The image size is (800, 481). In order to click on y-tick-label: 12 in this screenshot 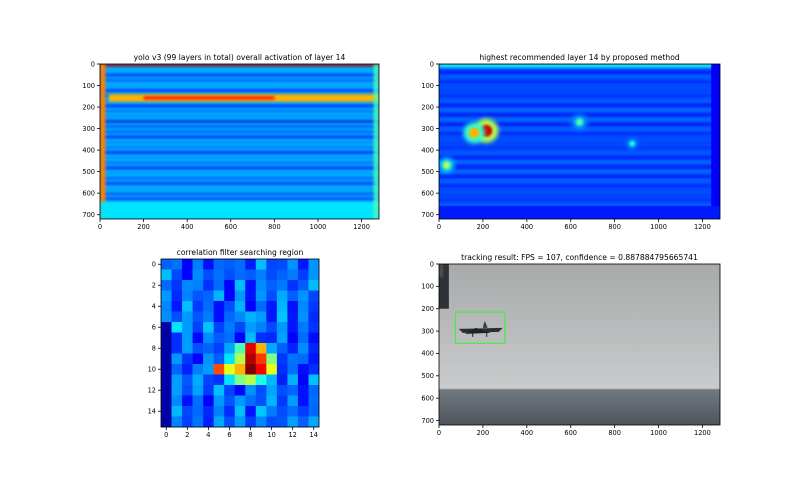, I will do `click(152, 391)`.